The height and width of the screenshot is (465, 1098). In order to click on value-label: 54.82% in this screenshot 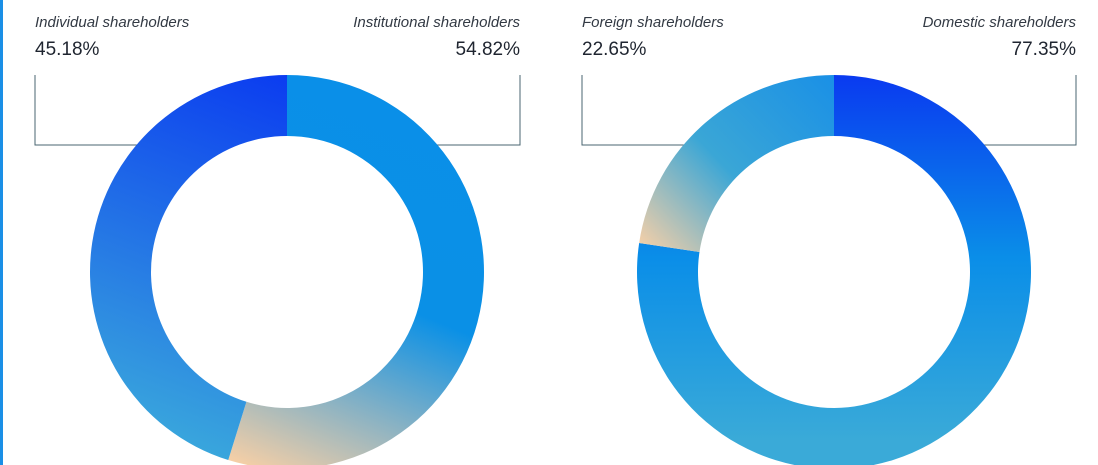, I will do `click(488, 49)`.